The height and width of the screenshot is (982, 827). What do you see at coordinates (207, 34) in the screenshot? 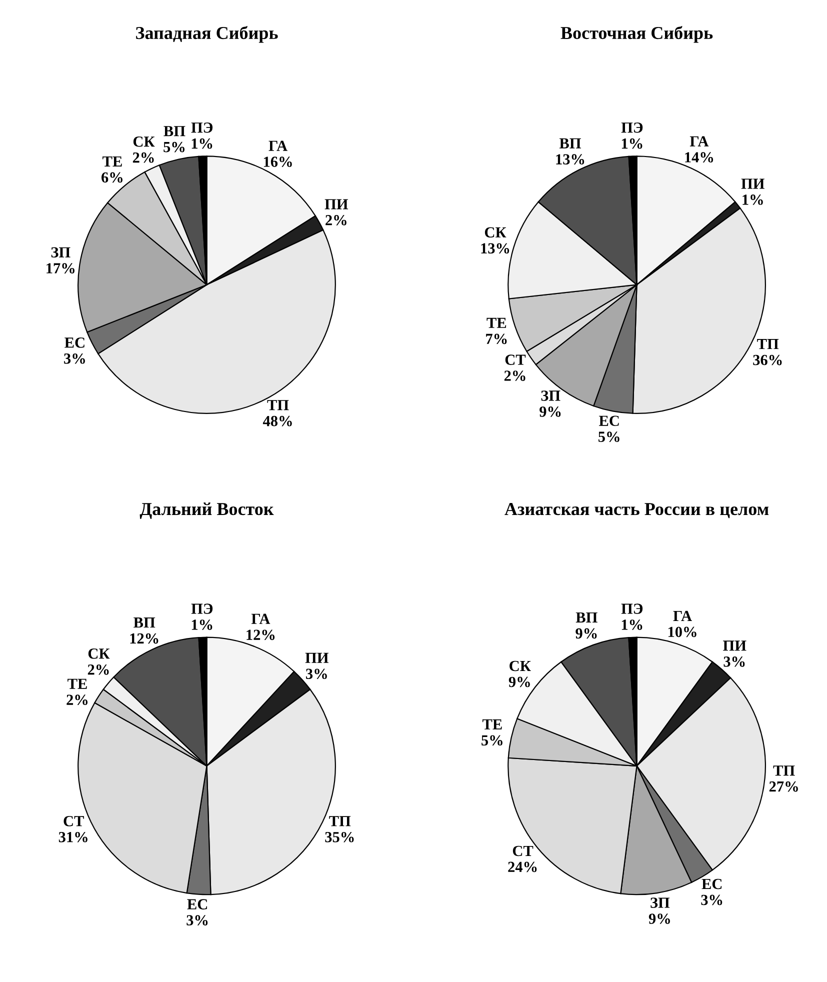
I see `chart-title: Западная Сибирь` at bounding box center [207, 34].